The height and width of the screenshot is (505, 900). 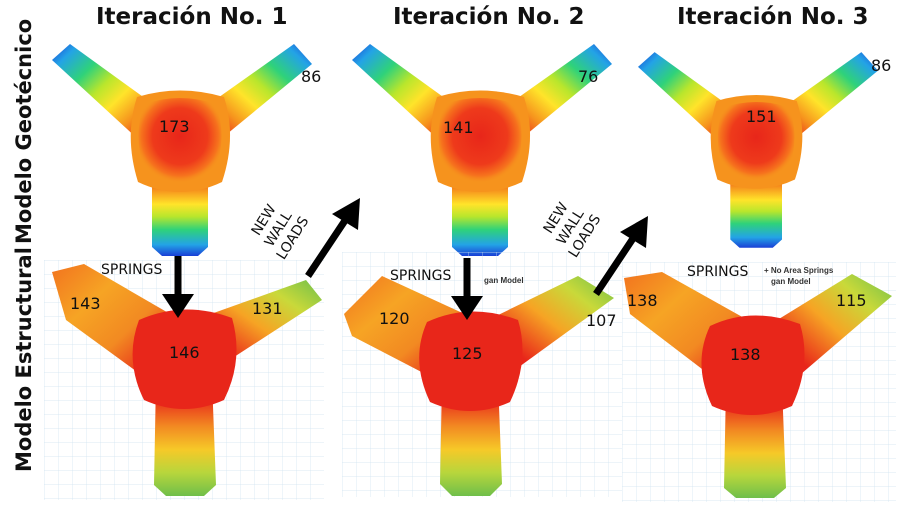 What do you see at coordinates (642, 300) in the screenshot?
I see `struct-left-value-3: 138` at bounding box center [642, 300].